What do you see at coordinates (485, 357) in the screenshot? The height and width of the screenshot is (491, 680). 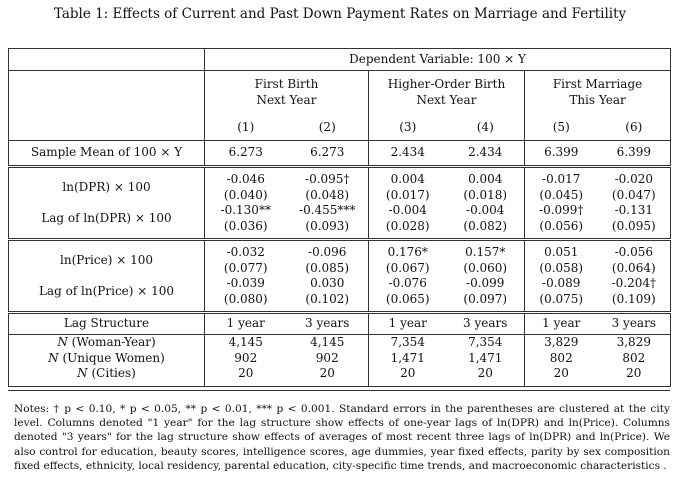 I see `table-cell: 1,471` at bounding box center [485, 357].